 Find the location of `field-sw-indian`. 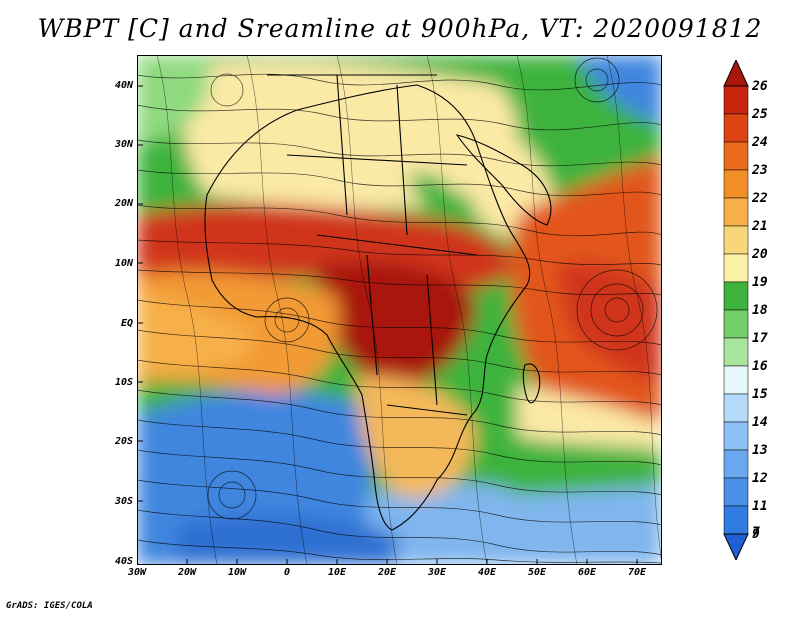

field-sw-indian is located at coordinates (579, 460).